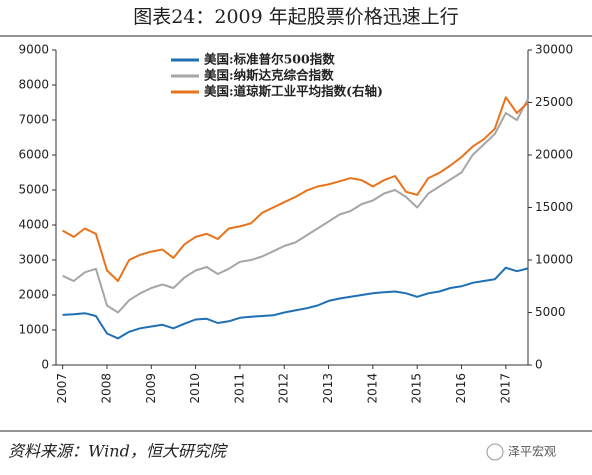 The image size is (592, 475). Describe the element at coordinates (33, 225) in the screenshot. I see `y-tick-label: 4000` at that location.